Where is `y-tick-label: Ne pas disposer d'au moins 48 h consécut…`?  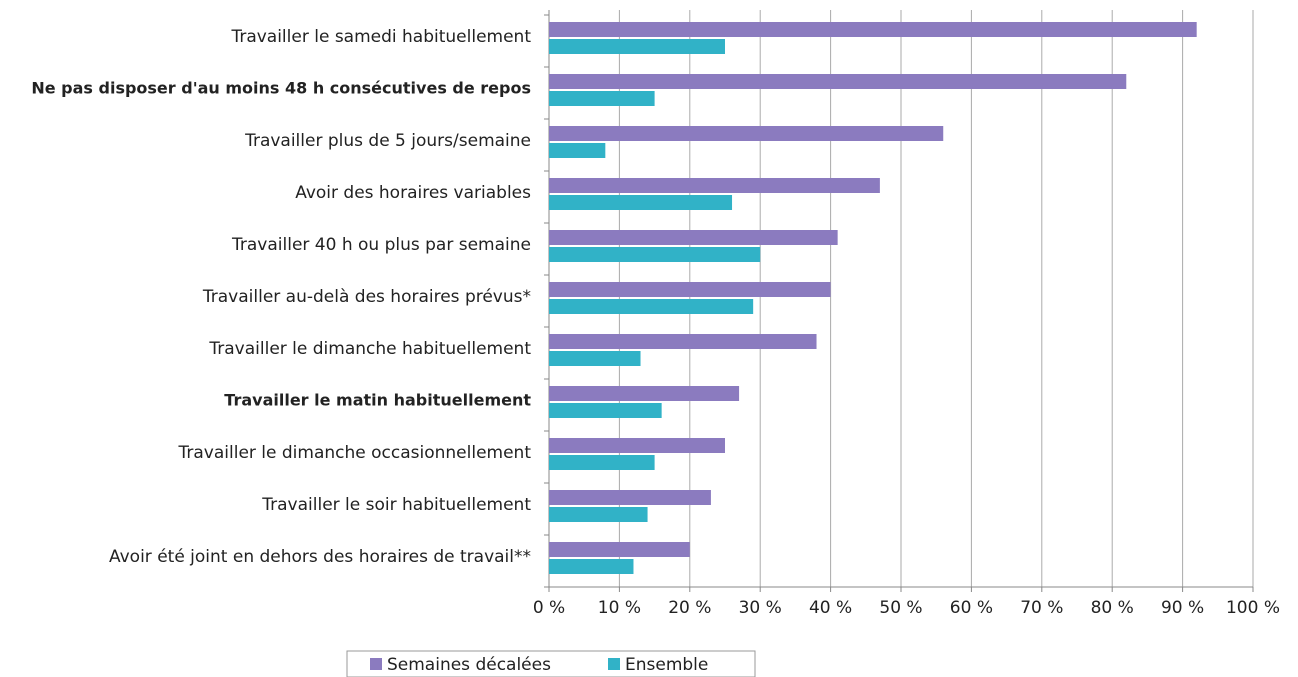
y-tick-label: Ne pas disposer d'au moins 48 h consécut… is located at coordinates (281, 88).